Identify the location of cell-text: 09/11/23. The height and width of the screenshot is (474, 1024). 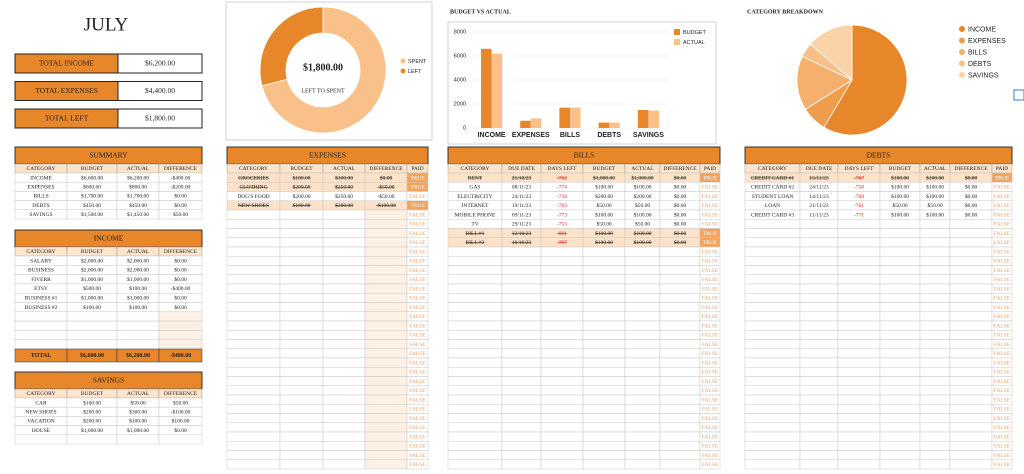
(522, 215).